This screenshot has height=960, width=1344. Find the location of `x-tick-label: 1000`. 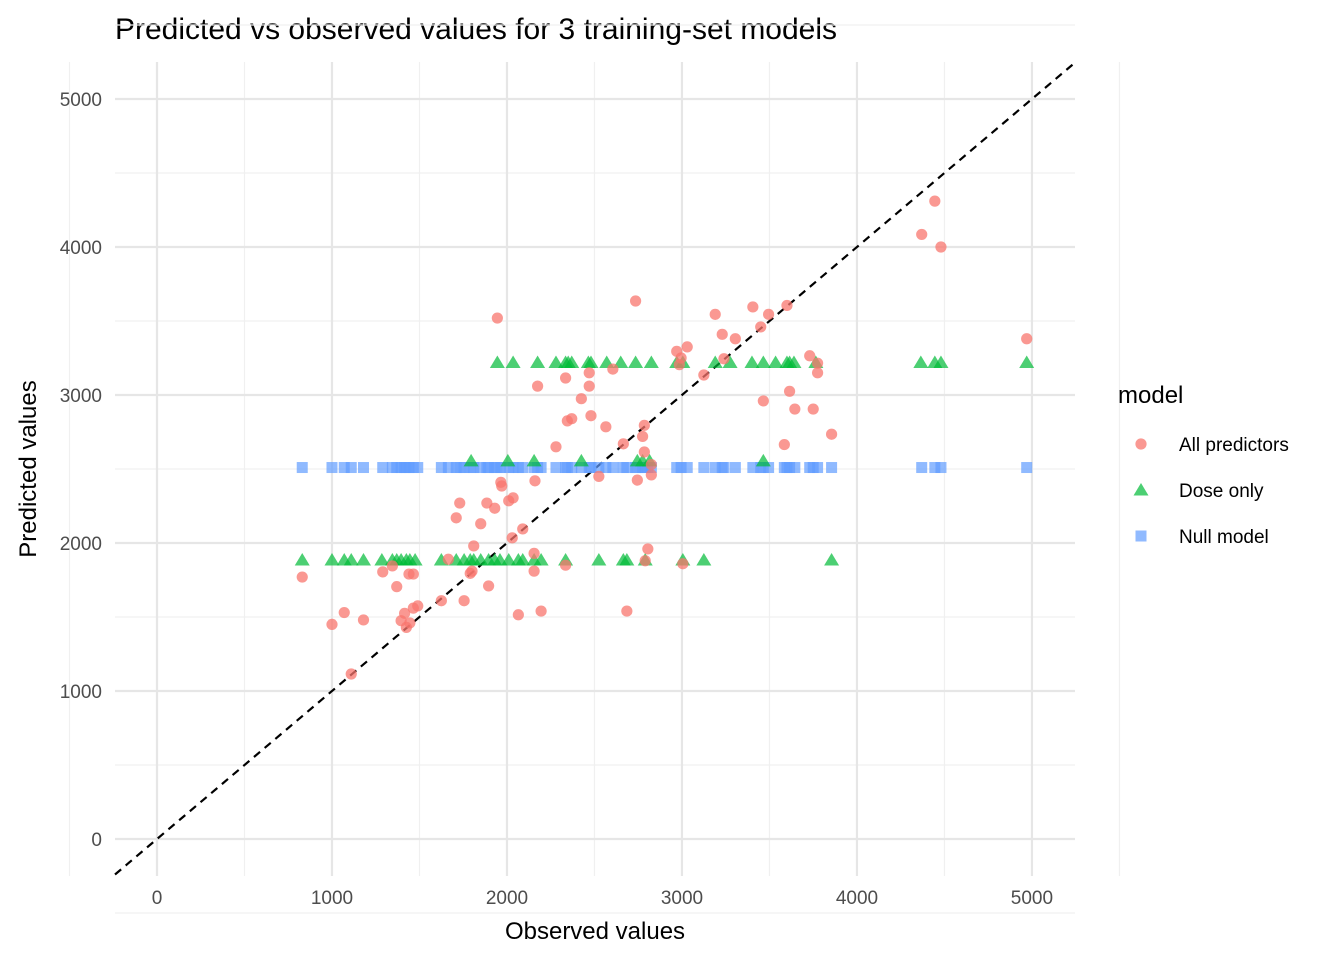

x-tick-label: 1000 is located at coordinates (332, 898).